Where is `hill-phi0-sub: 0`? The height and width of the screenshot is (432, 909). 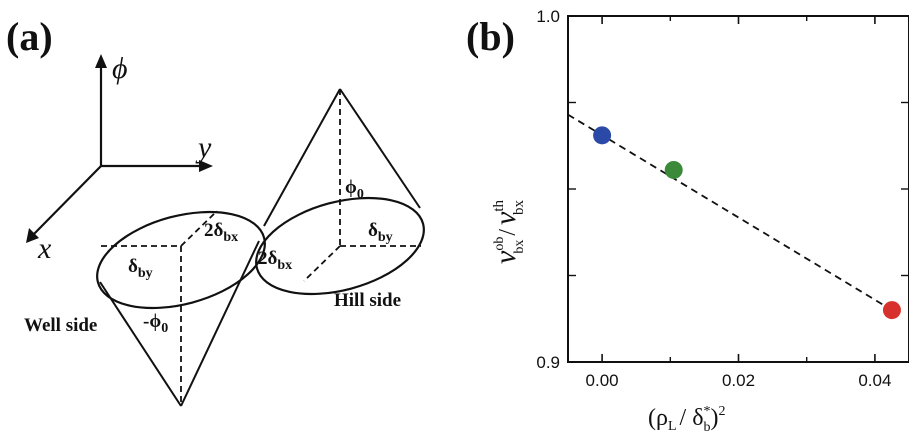
hill-phi0-sub: 0 is located at coordinates (360, 194).